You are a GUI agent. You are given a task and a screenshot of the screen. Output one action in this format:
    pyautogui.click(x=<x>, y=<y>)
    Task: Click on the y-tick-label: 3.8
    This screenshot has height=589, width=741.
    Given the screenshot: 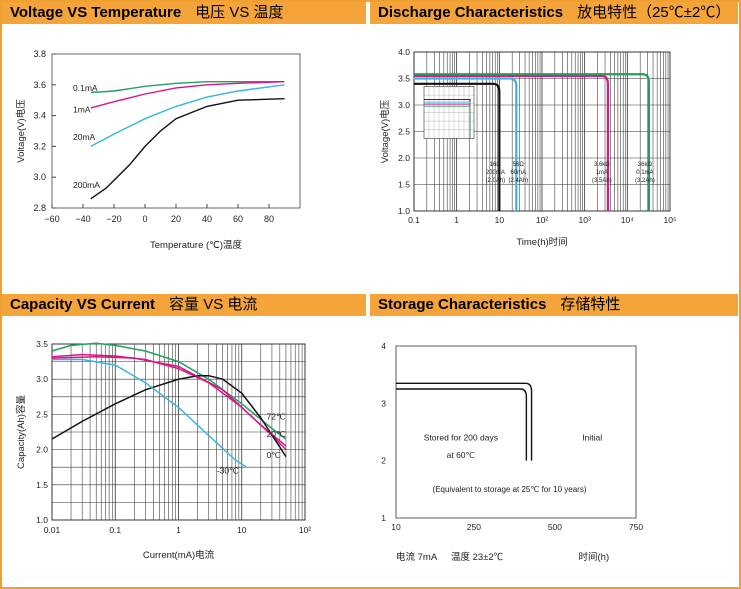 What is the action you would take?
    pyautogui.click(x=39, y=54)
    